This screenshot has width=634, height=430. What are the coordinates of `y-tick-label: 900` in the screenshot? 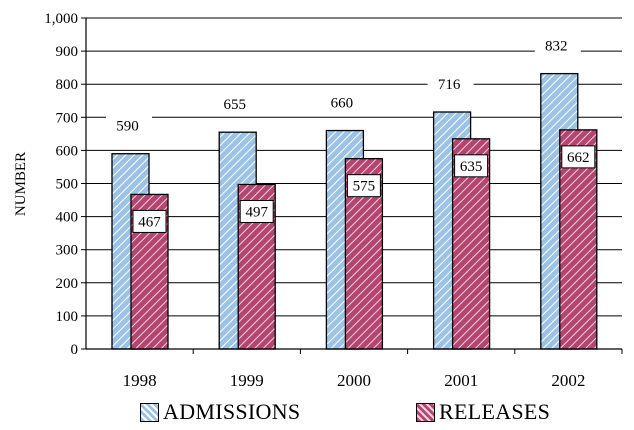 It's located at (67, 52).